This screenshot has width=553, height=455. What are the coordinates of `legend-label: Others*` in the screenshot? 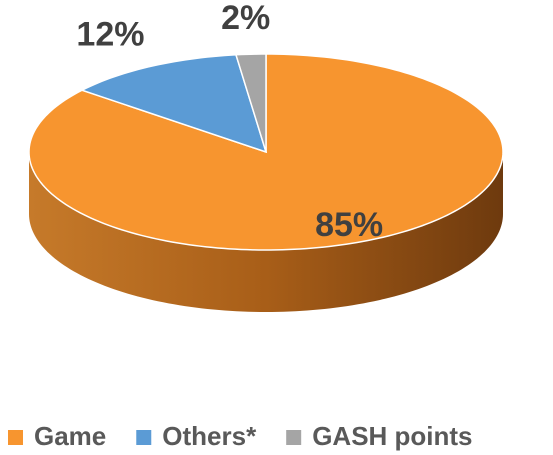 It's located at (209, 436).